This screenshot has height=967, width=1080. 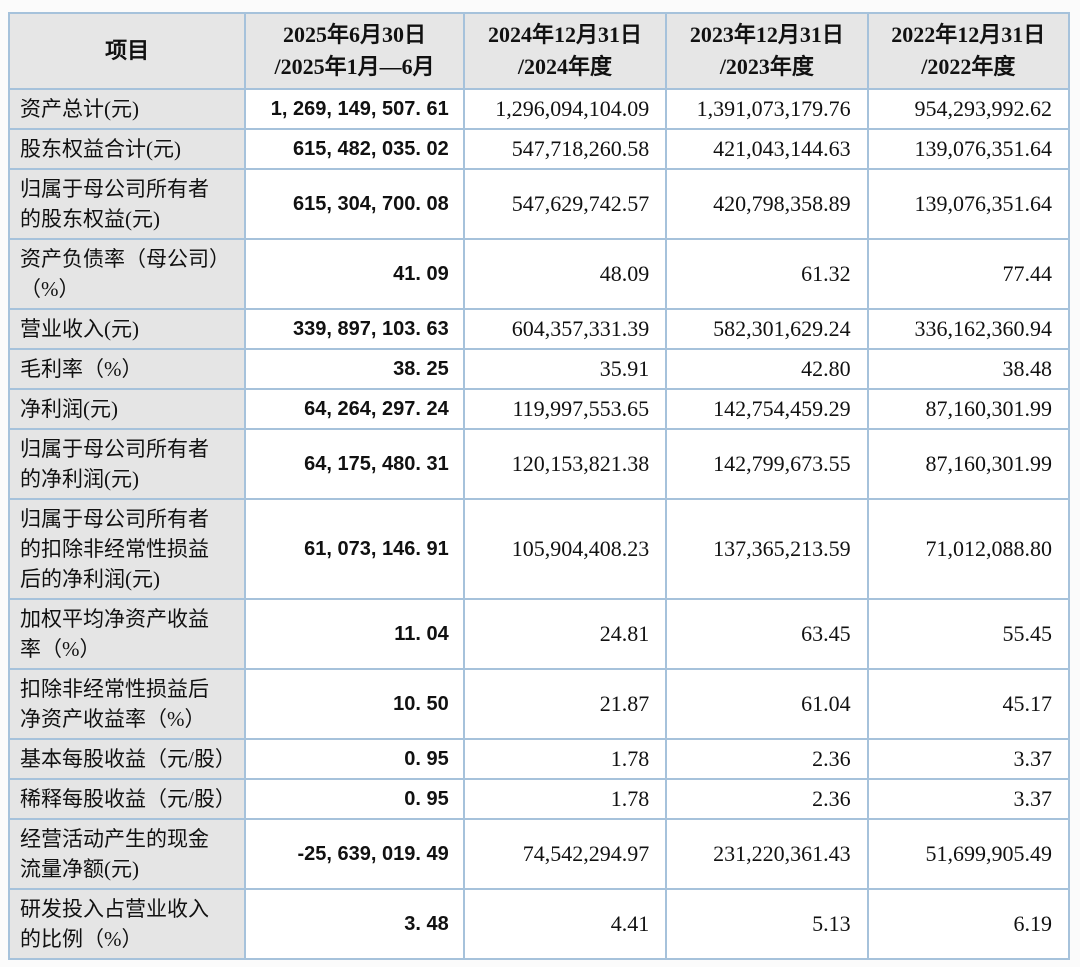 What do you see at coordinates (127, 329) in the screenshot?
I see `row-label: 营业收入(元)` at bounding box center [127, 329].